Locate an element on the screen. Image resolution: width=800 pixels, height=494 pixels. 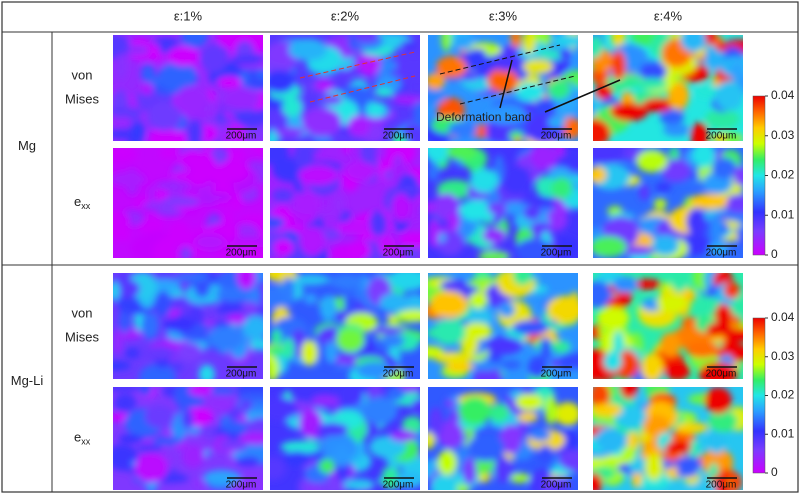
colorbar-tick-label: 0.02 is located at coordinates (783, 175).